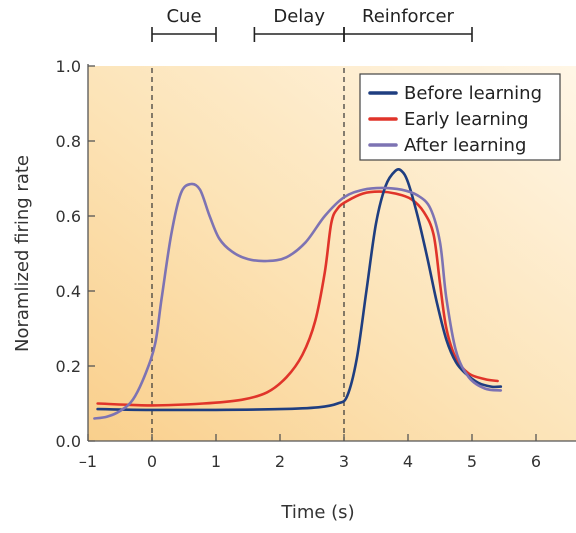 The width and height of the screenshot is (576, 533). I want to click on x-tick-label-7: 6, so click(536, 461).